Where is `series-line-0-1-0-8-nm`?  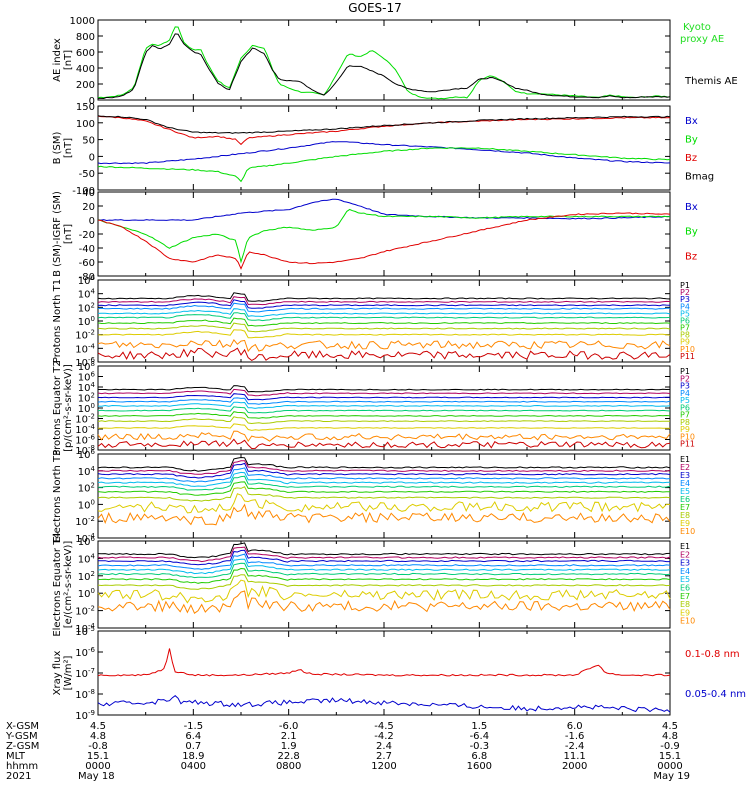
series-line-0-1-0-8-nm is located at coordinates (384, 662).